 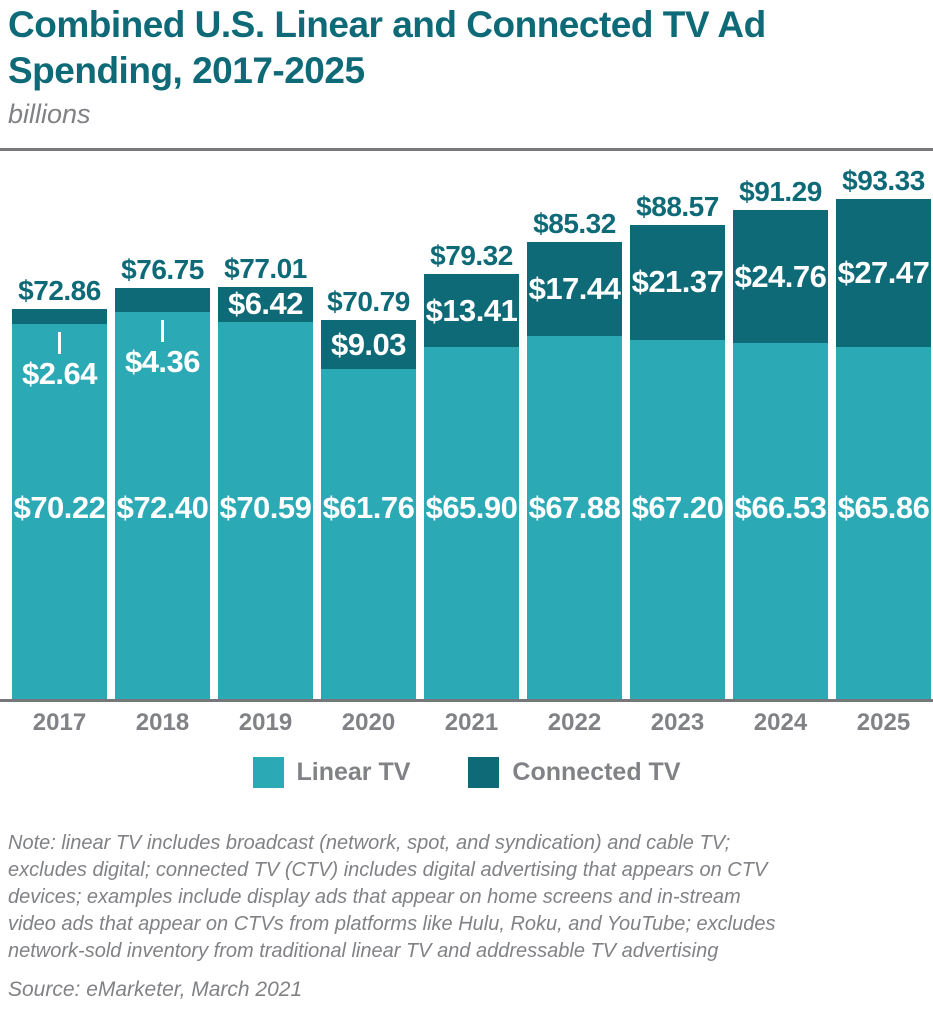 I want to click on connected-tv-segment: $17.44, so click(x=574, y=289).